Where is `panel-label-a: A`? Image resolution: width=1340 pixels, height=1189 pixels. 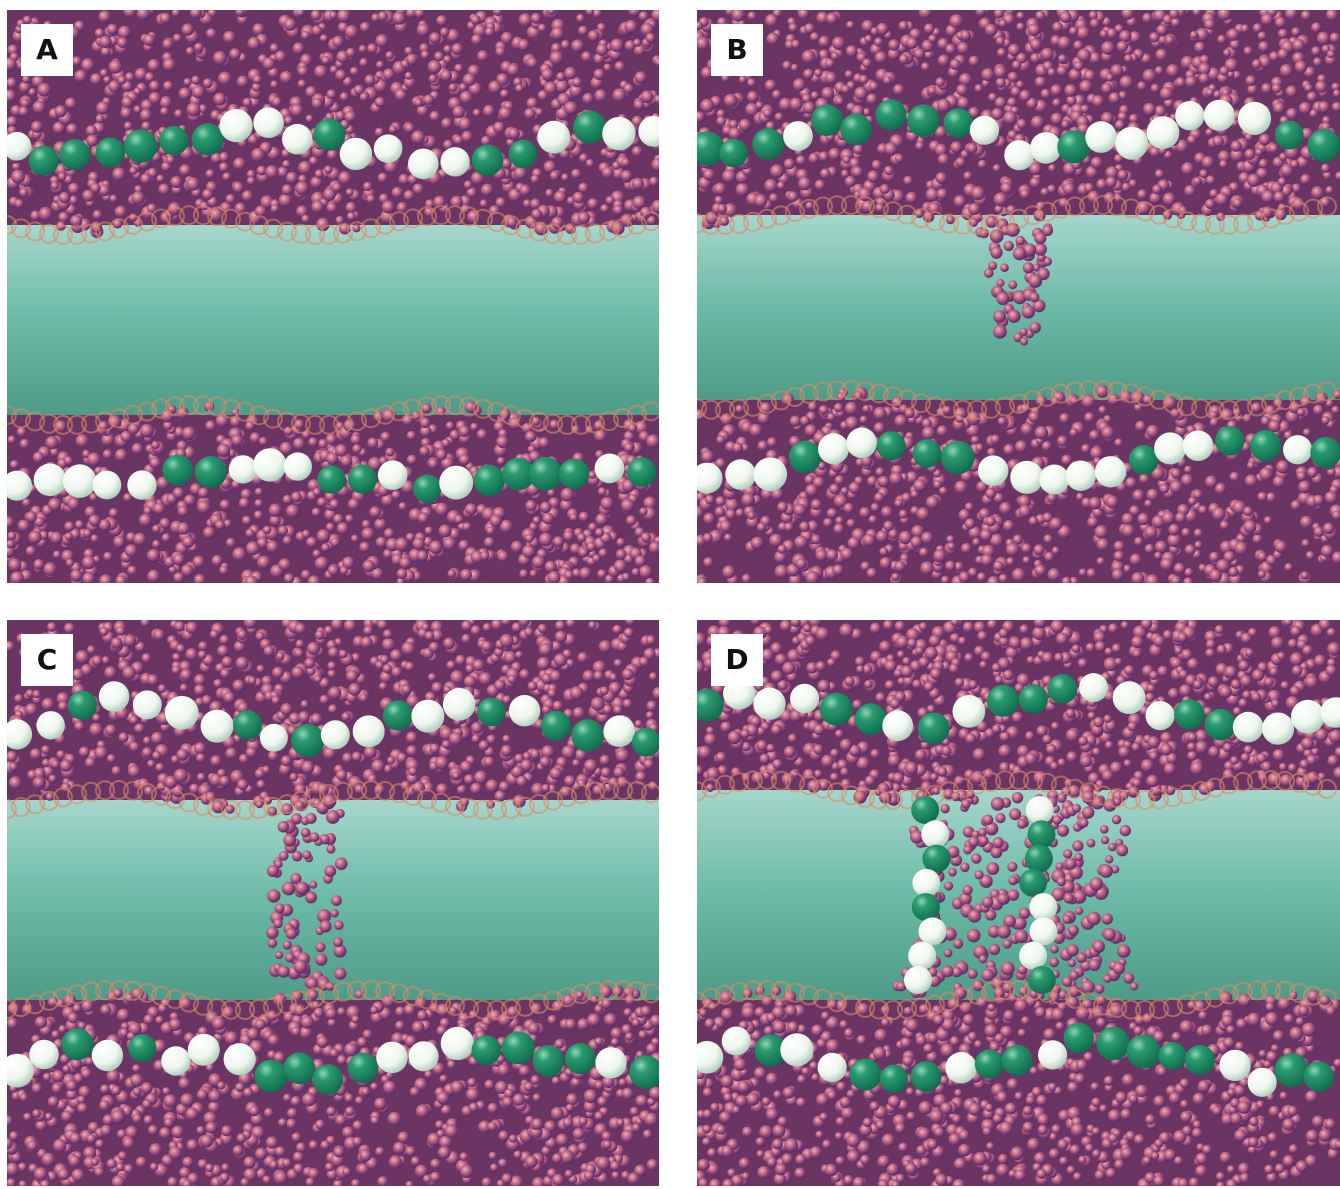
panel-label-a: A is located at coordinates (47, 50).